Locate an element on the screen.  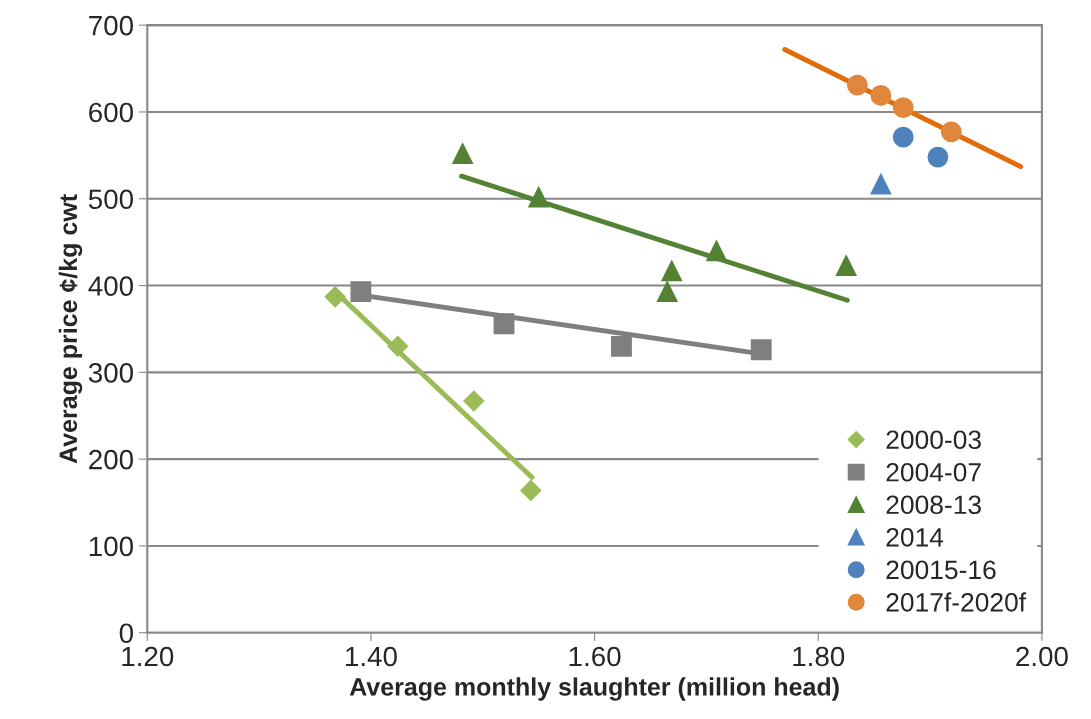
legend-label: 20015-16 is located at coordinates (941, 570).